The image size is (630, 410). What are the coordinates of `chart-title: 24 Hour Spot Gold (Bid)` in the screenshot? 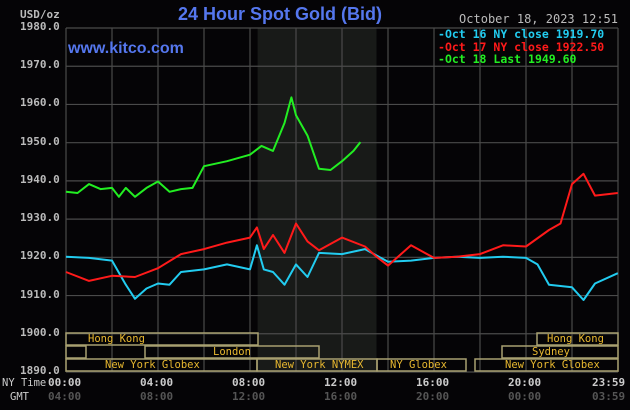 It's located at (315, 14).